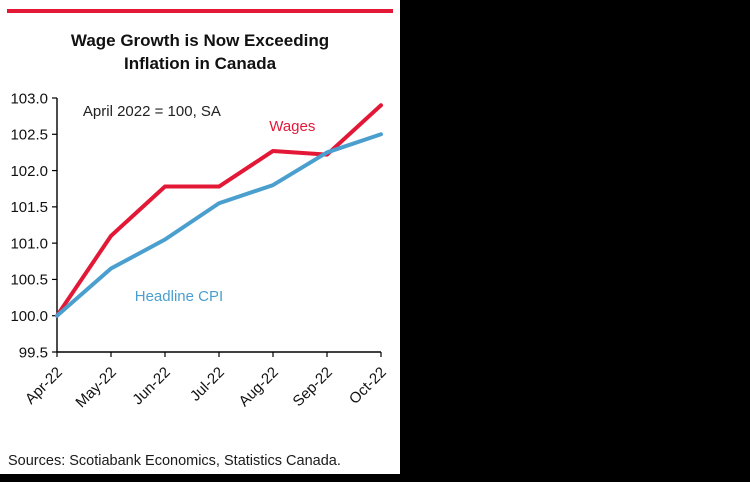  What do you see at coordinates (259, 387) in the screenshot?
I see `x-tick-label: Aug-22` at bounding box center [259, 387].